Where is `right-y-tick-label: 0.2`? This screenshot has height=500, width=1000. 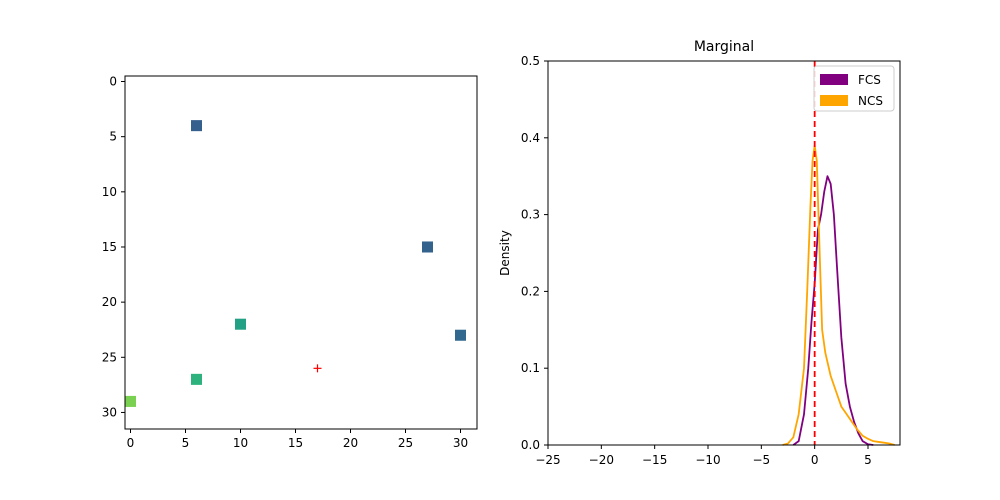
right-y-tick-label: 0.2 is located at coordinates (530, 291).